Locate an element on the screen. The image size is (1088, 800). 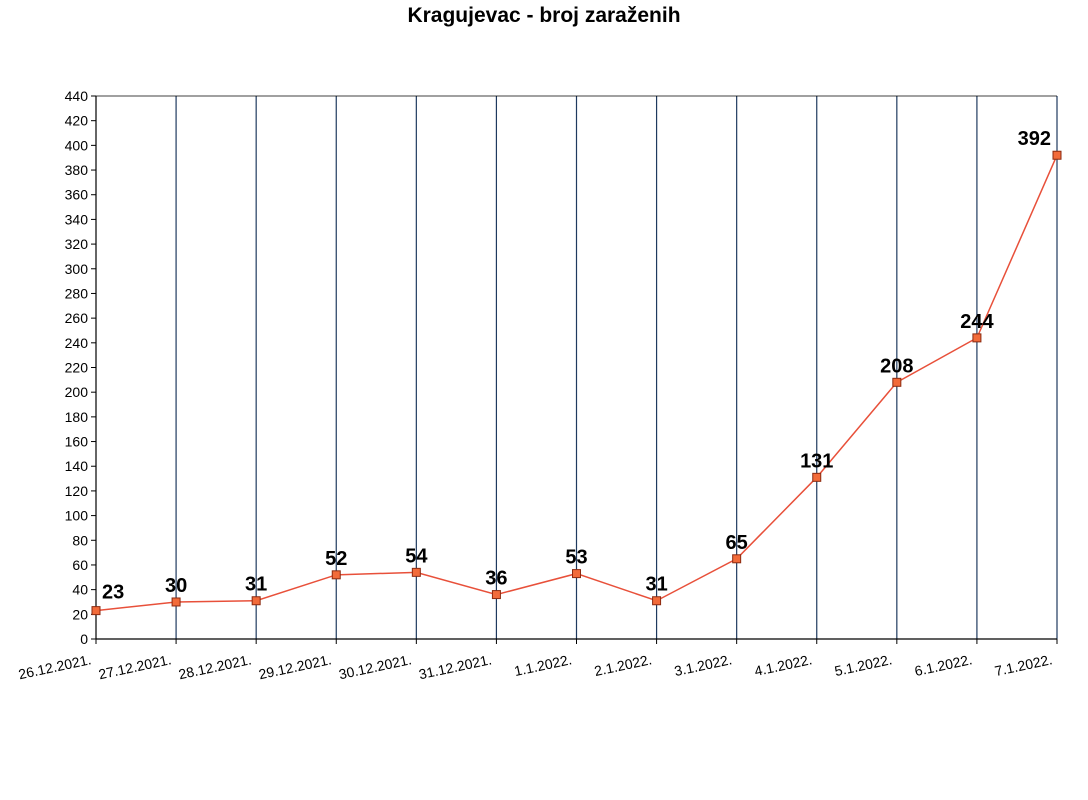
y-tick-label: 200 is located at coordinates (77, 392).